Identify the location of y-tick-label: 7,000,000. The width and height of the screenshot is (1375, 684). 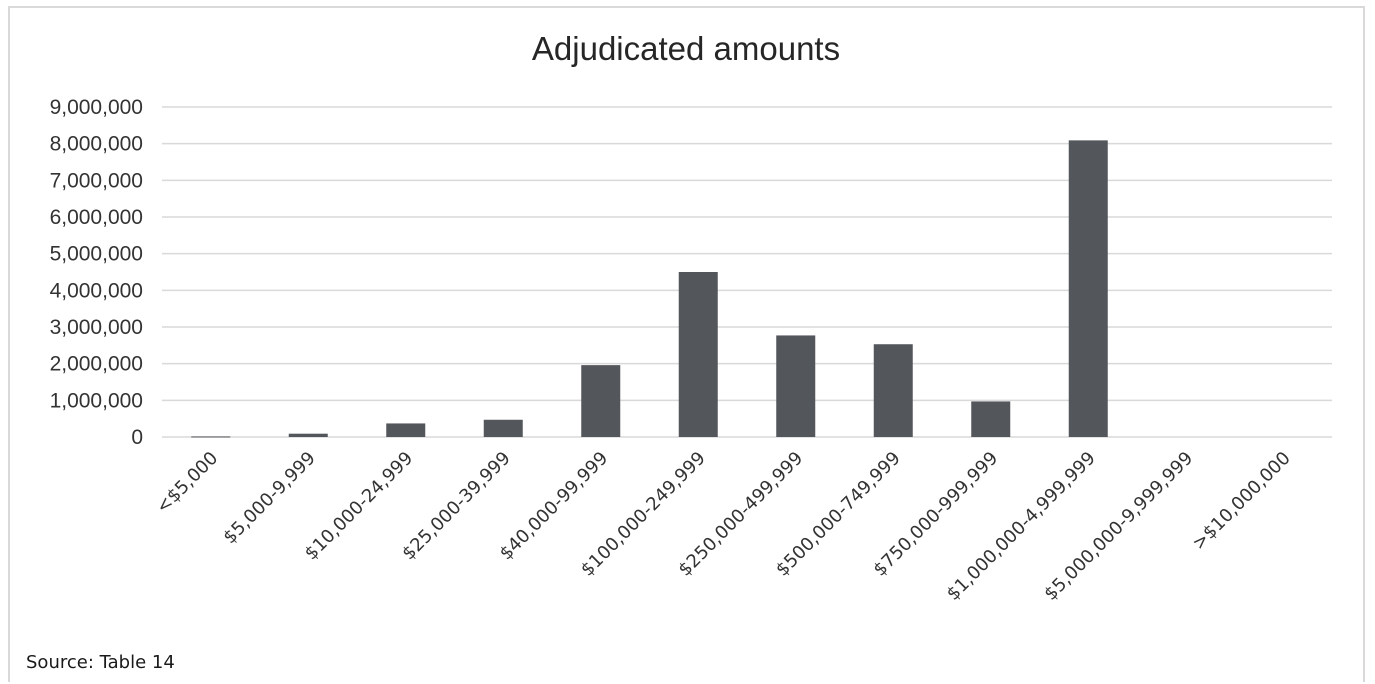
(96, 180).